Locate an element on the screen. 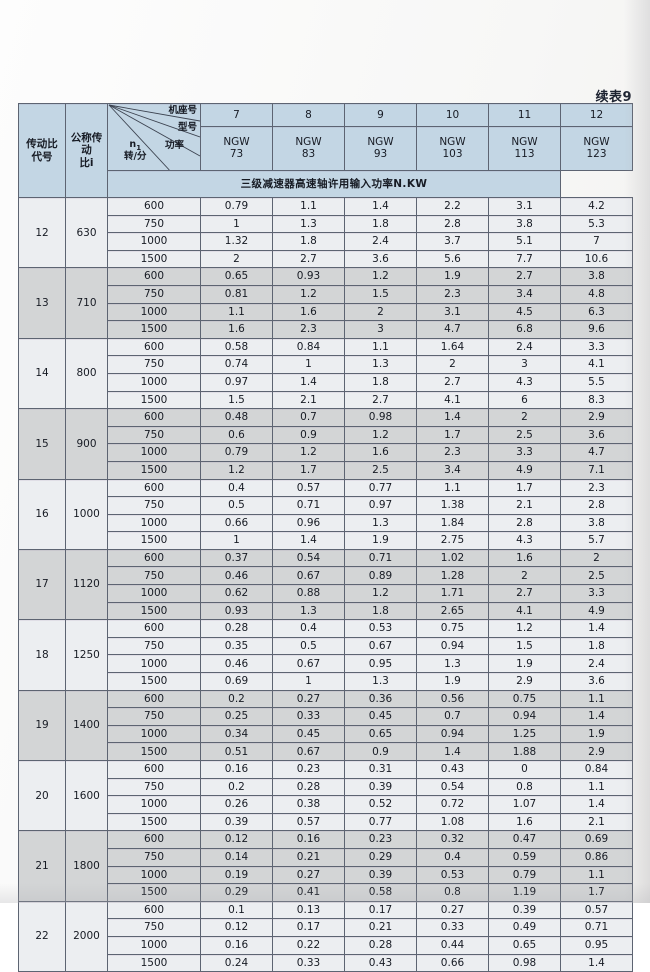 The width and height of the screenshot is (650, 972). power-value-n8: 0.57 is located at coordinates (308, 488).